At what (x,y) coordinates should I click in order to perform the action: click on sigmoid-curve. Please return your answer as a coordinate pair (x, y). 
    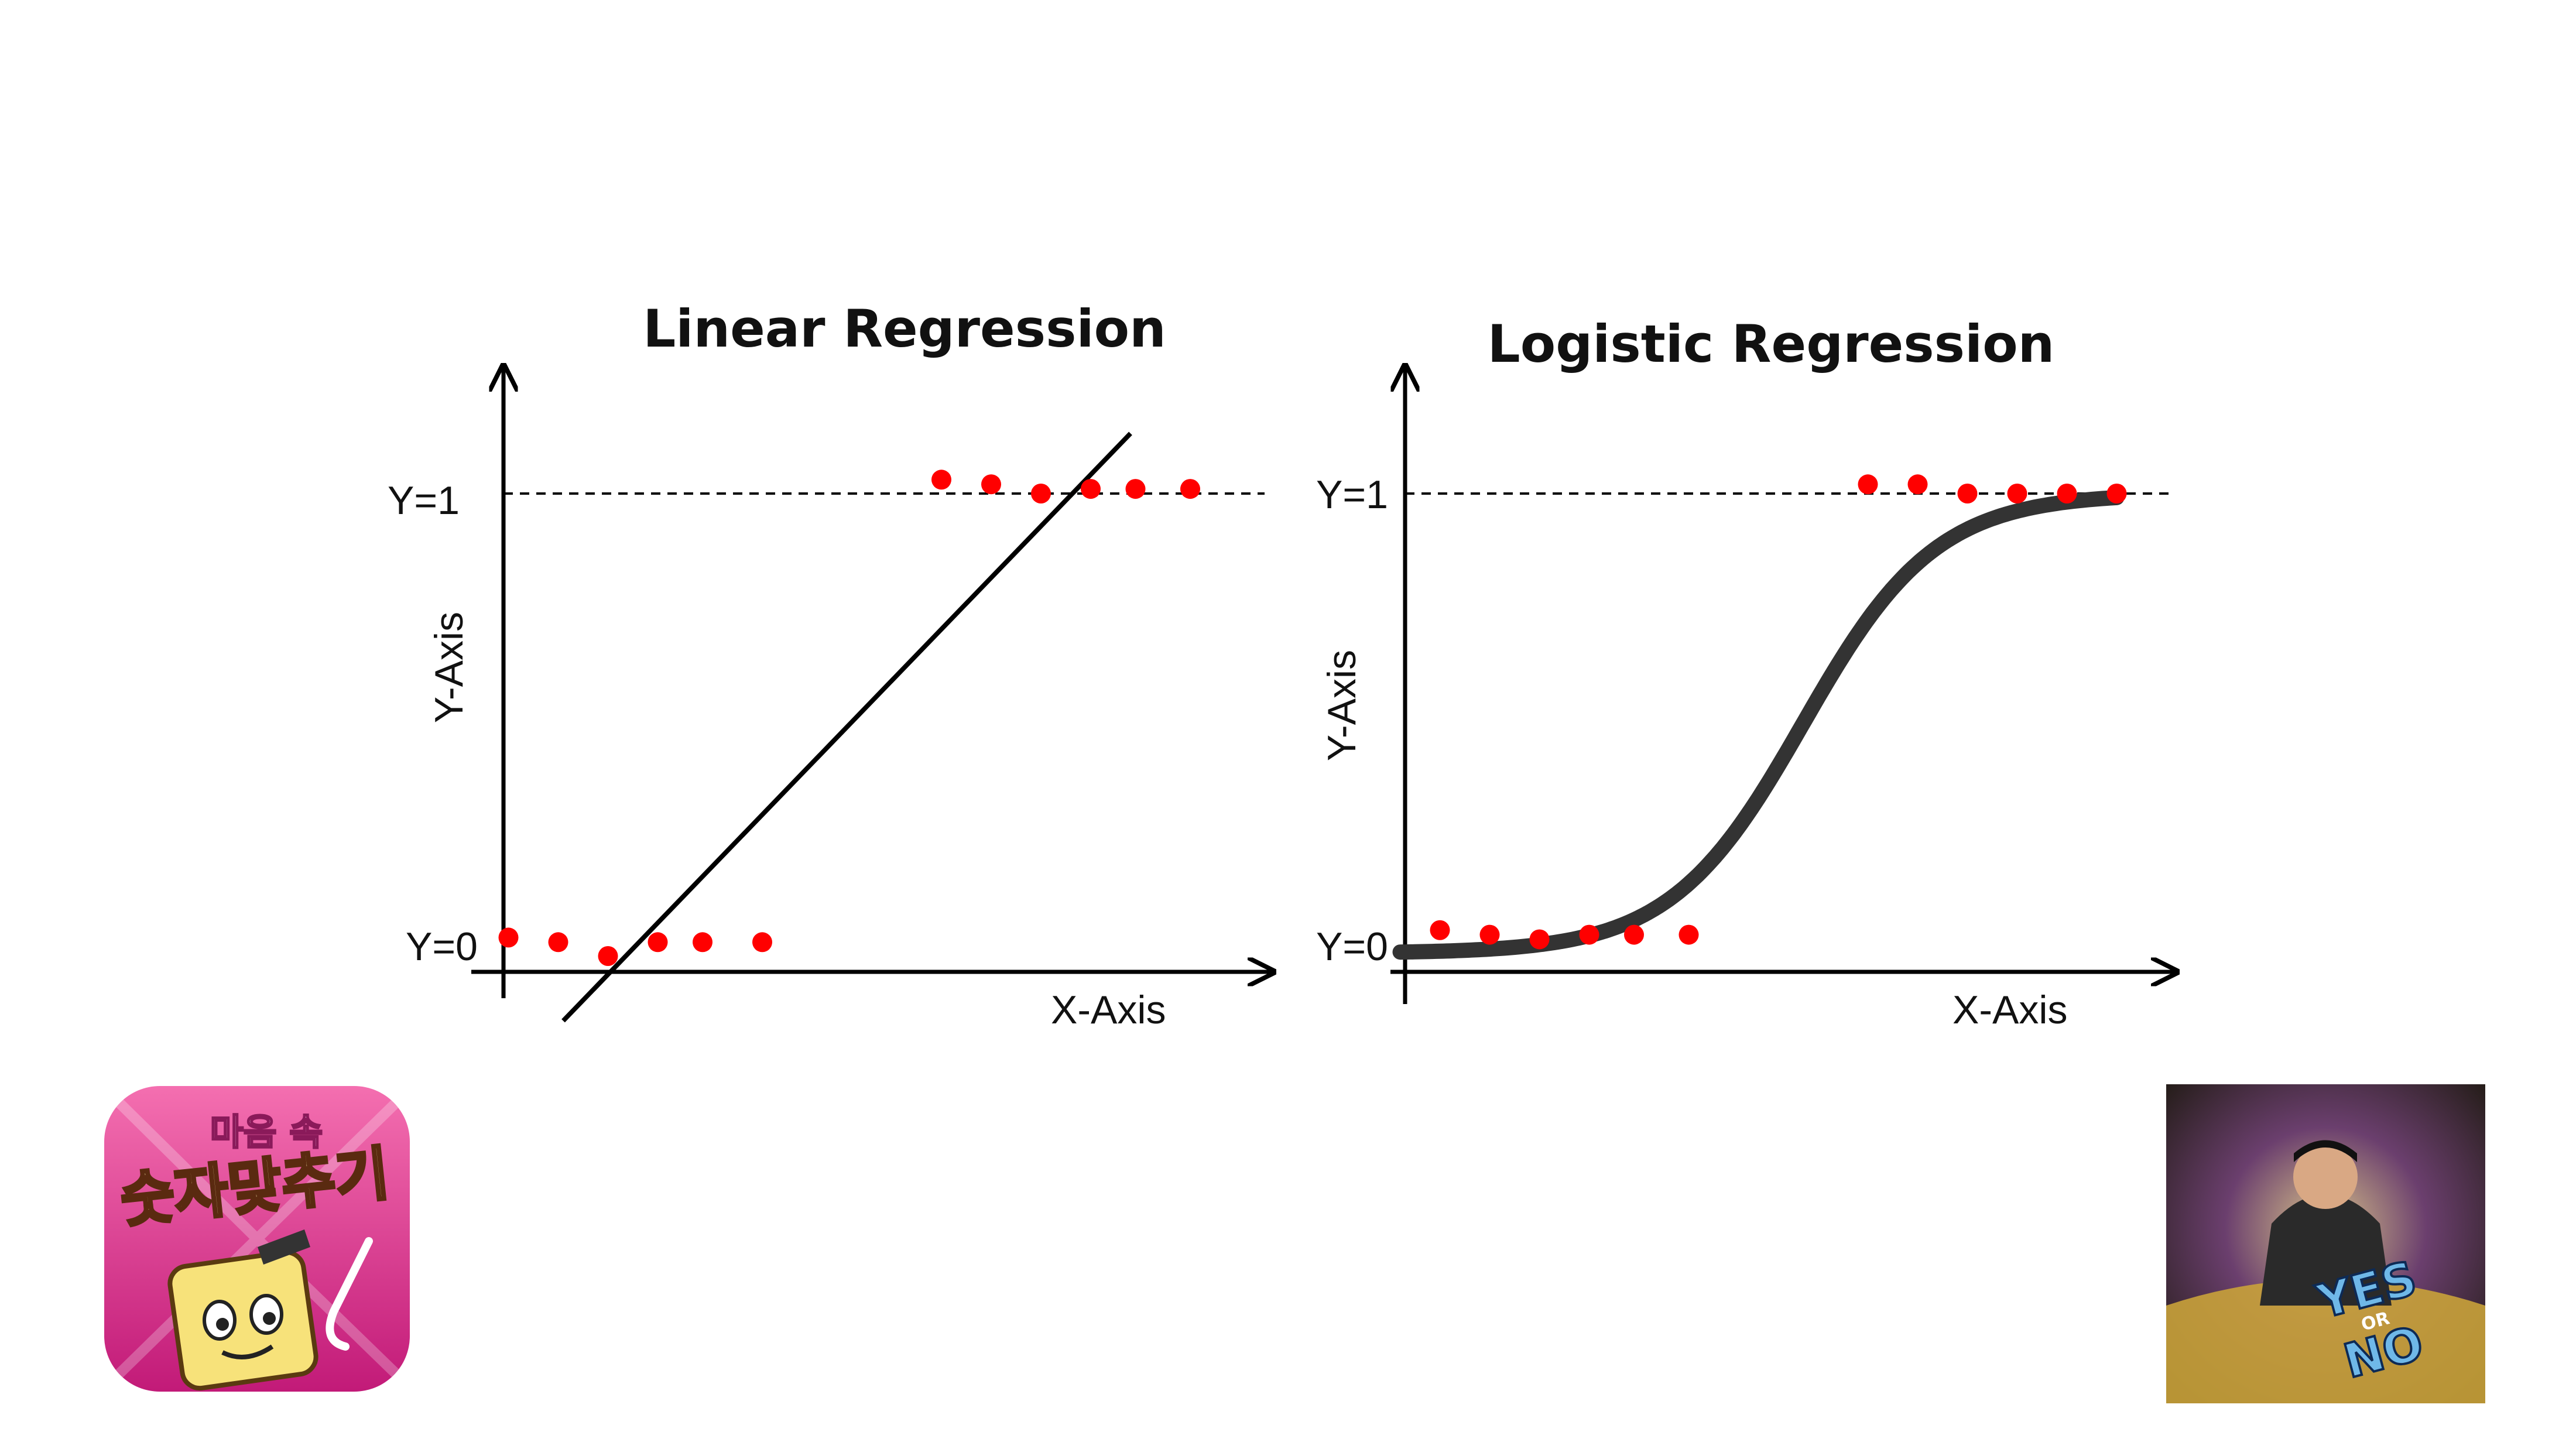
    Looking at the image, I should click on (1758, 724).